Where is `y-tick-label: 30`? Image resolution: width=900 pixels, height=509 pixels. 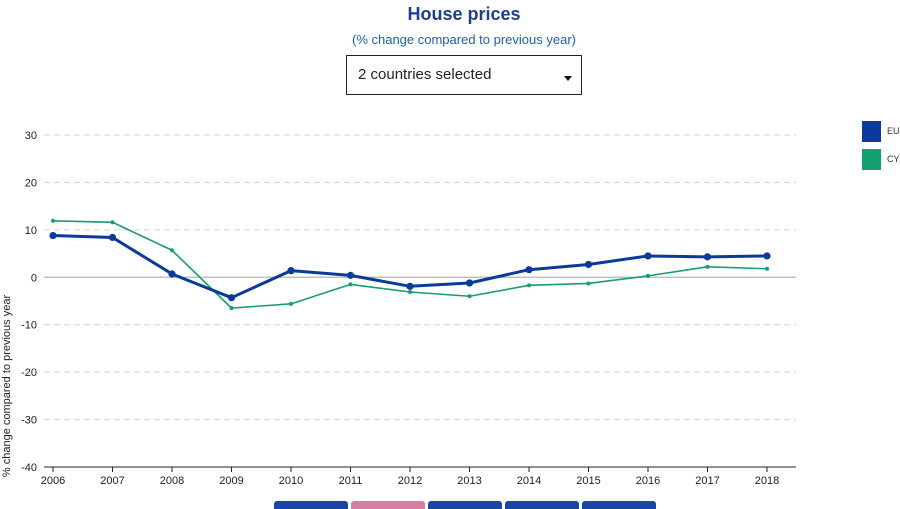 y-tick-label: 30 is located at coordinates (31, 136).